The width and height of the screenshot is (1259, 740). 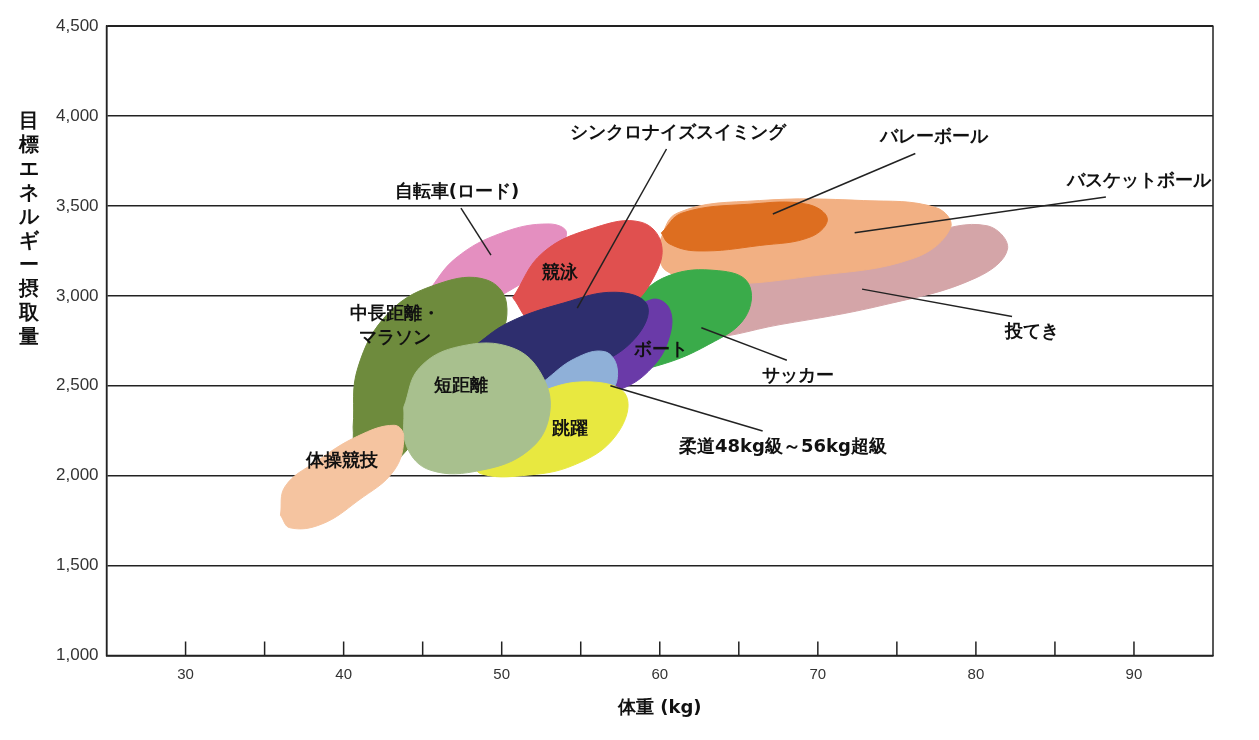 What do you see at coordinates (77, 295) in the screenshot?
I see `y-tick-label: 3,000` at bounding box center [77, 295].